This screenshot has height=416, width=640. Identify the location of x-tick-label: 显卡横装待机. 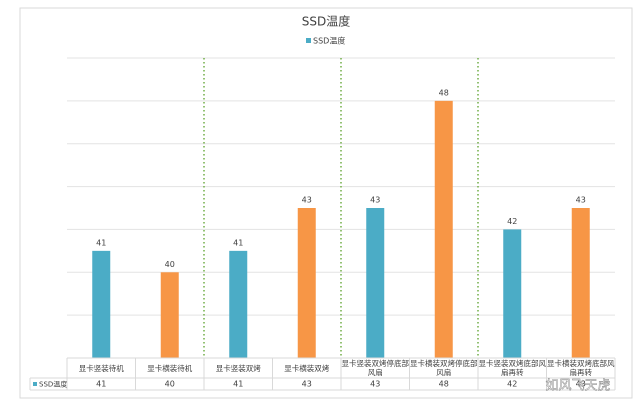
(170, 368).